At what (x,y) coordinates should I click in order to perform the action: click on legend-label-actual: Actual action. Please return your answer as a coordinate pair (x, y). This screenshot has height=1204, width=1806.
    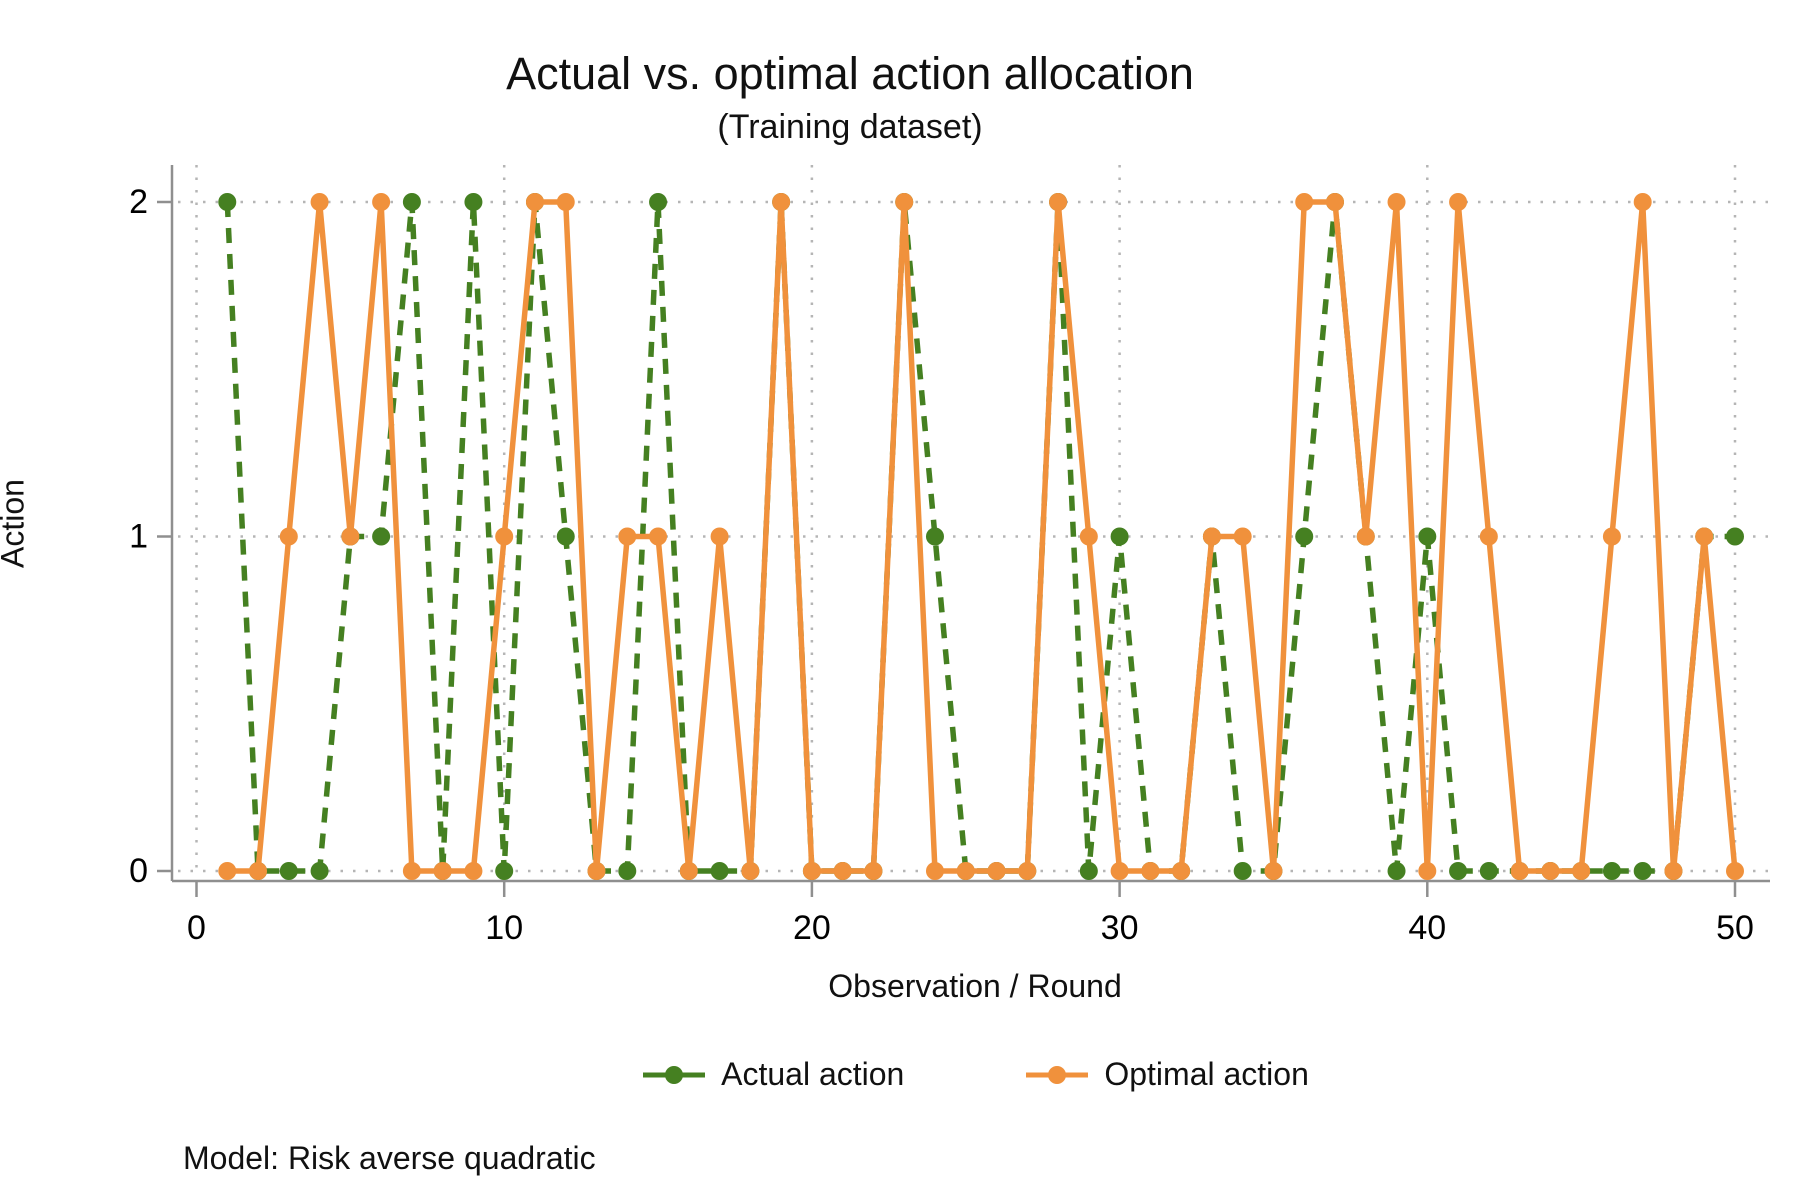
    Looking at the image, I should click on (813, 1074).